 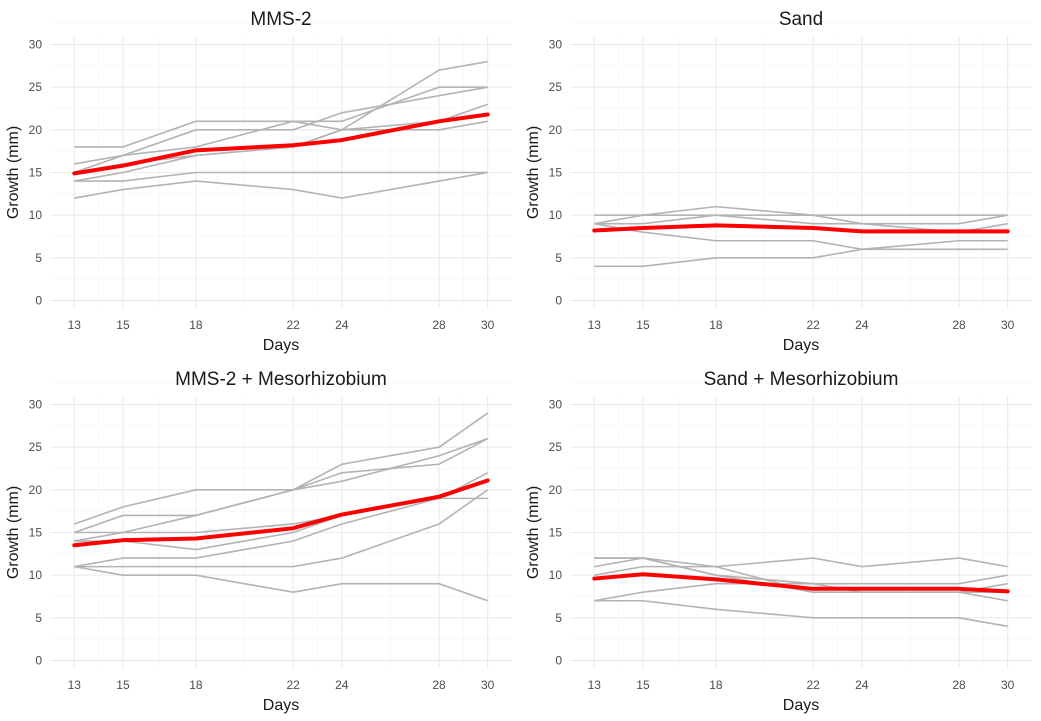 I want to click on chart-title: Sand + Mesorhizobium, so click(x=801, y=379).